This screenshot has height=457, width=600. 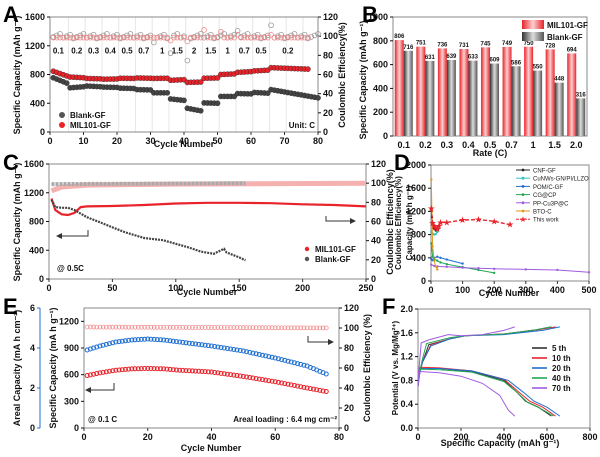 I want to click on panel-b-x-tick-label: 0.4, so click(x=468, y=145).